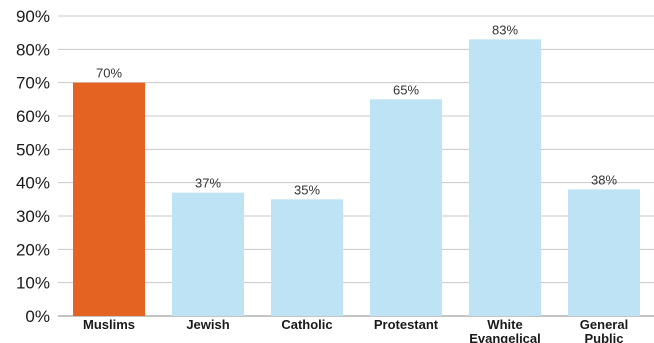  What do you see at coordinates (505, 29) in the screenshot?
I see `data-label: 83%` at bounding box center [505, 29].